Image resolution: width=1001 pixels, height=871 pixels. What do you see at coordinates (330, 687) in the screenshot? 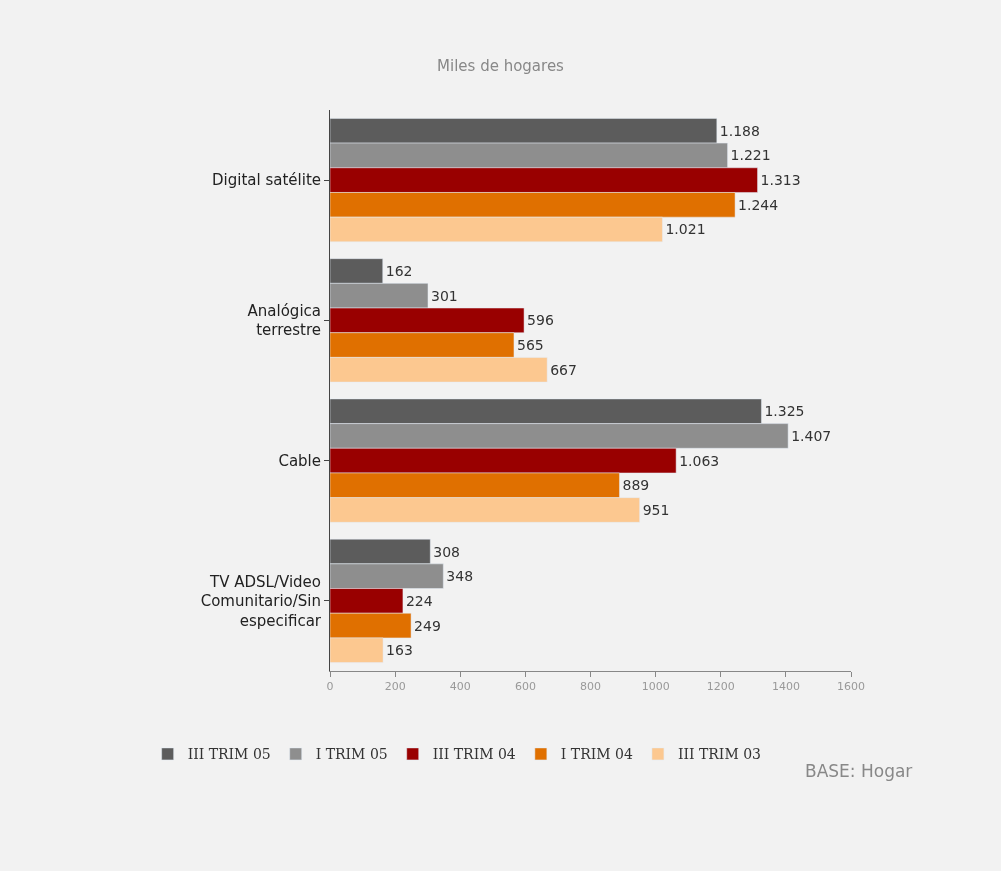
I see `x-tick-label: 0` at bounding box center [330, 687].